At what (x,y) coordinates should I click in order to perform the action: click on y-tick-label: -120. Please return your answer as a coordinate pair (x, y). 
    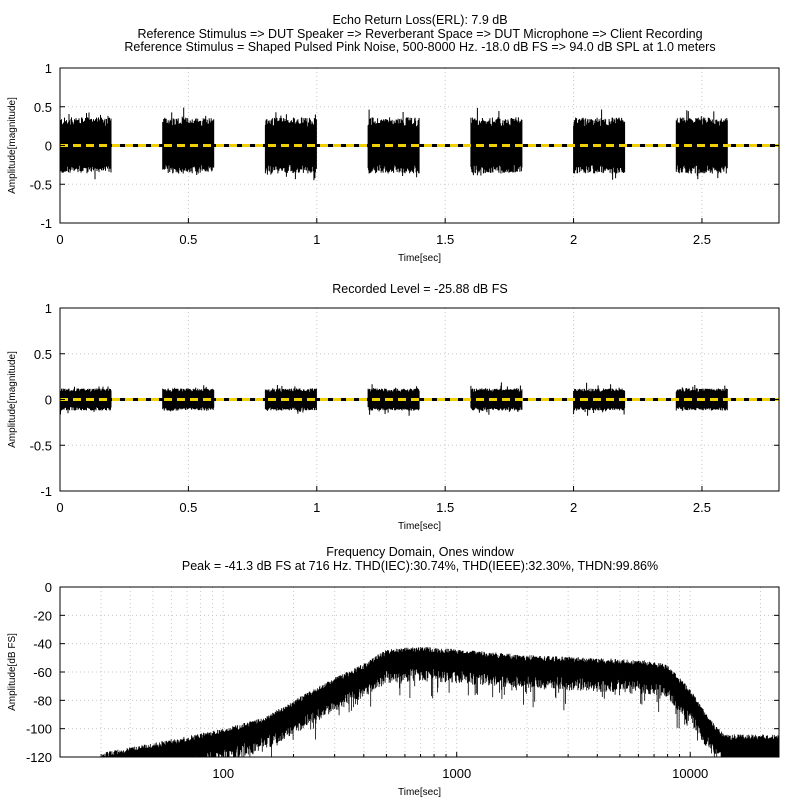
    Looking at the image, I should click on (39, 757).